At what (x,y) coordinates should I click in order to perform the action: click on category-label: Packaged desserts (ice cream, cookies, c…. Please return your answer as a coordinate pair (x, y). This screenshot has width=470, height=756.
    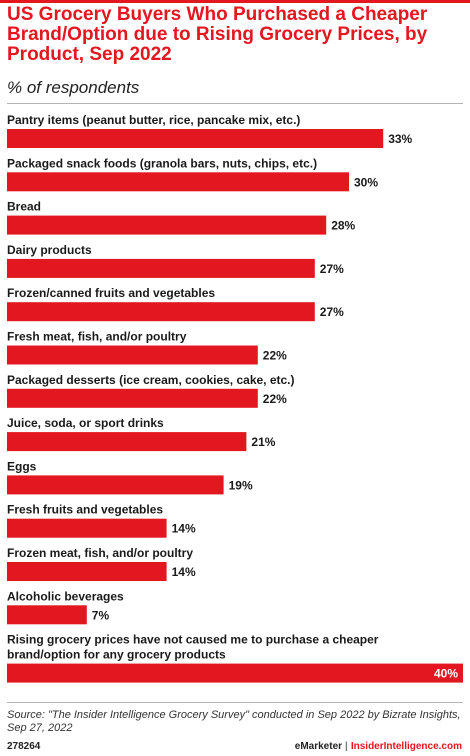
    Looking at the image, I should click on (151, 380).